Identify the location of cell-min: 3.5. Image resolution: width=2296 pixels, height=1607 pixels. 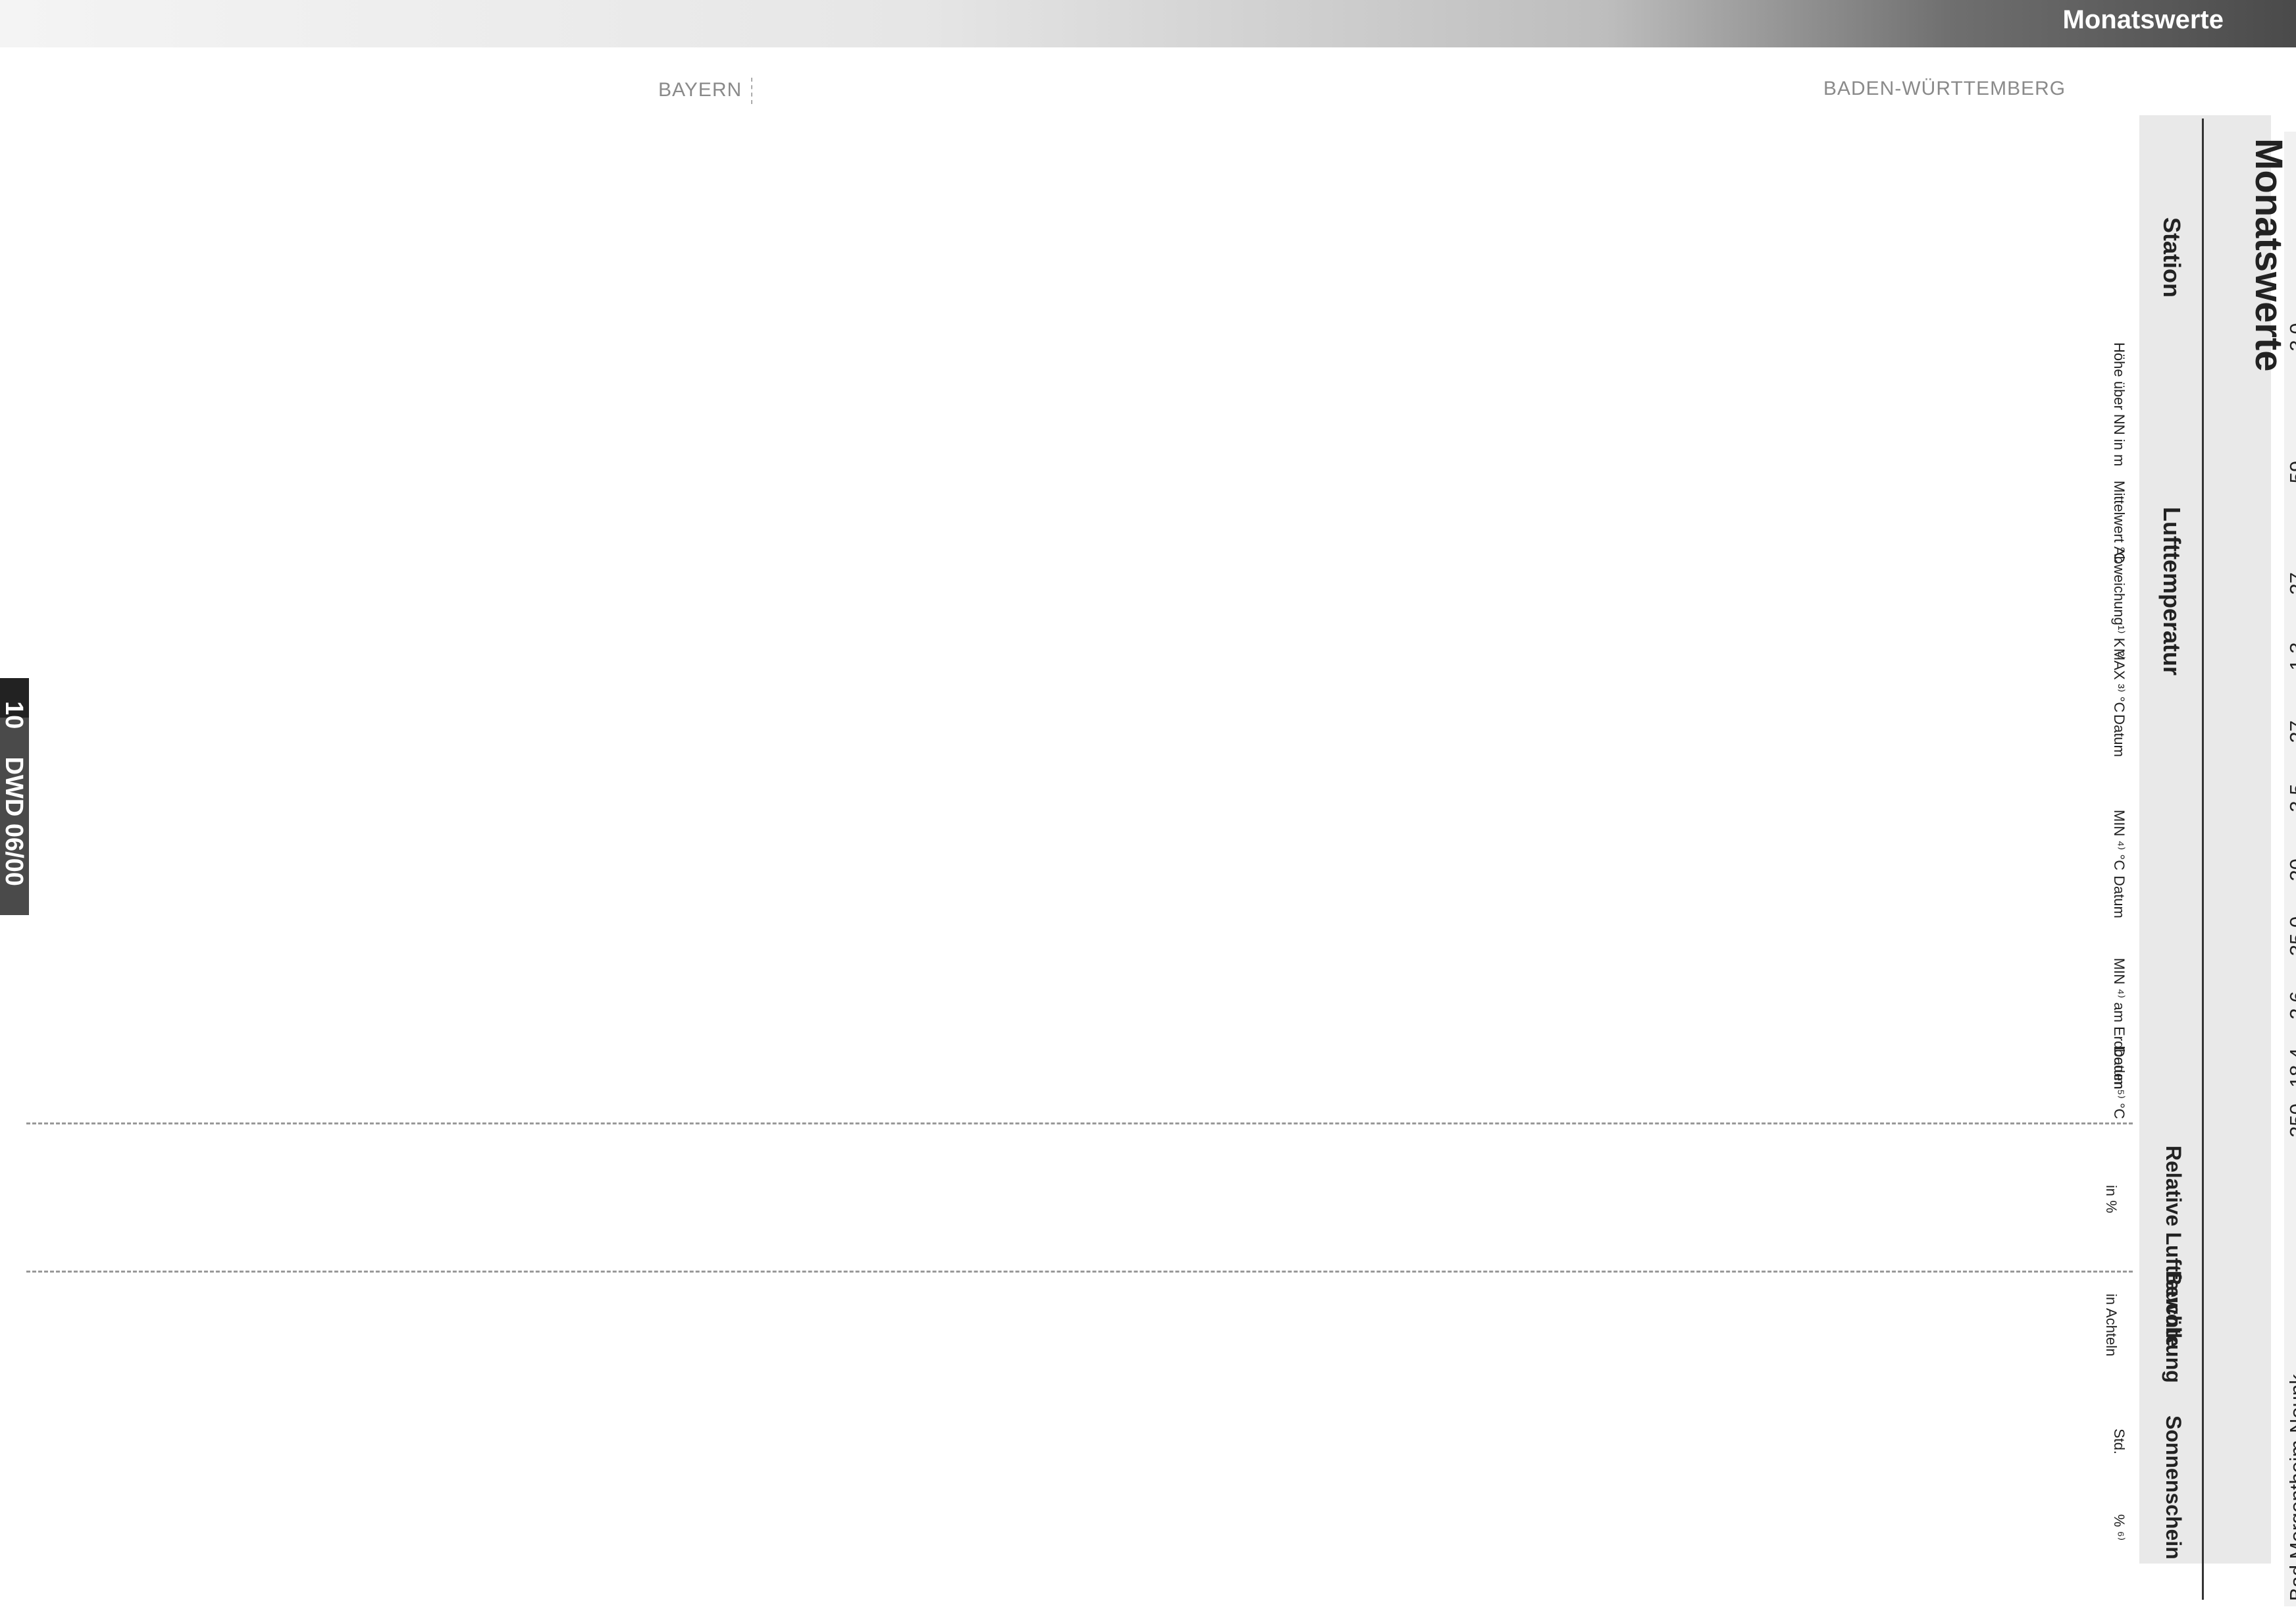
(2290, 797).